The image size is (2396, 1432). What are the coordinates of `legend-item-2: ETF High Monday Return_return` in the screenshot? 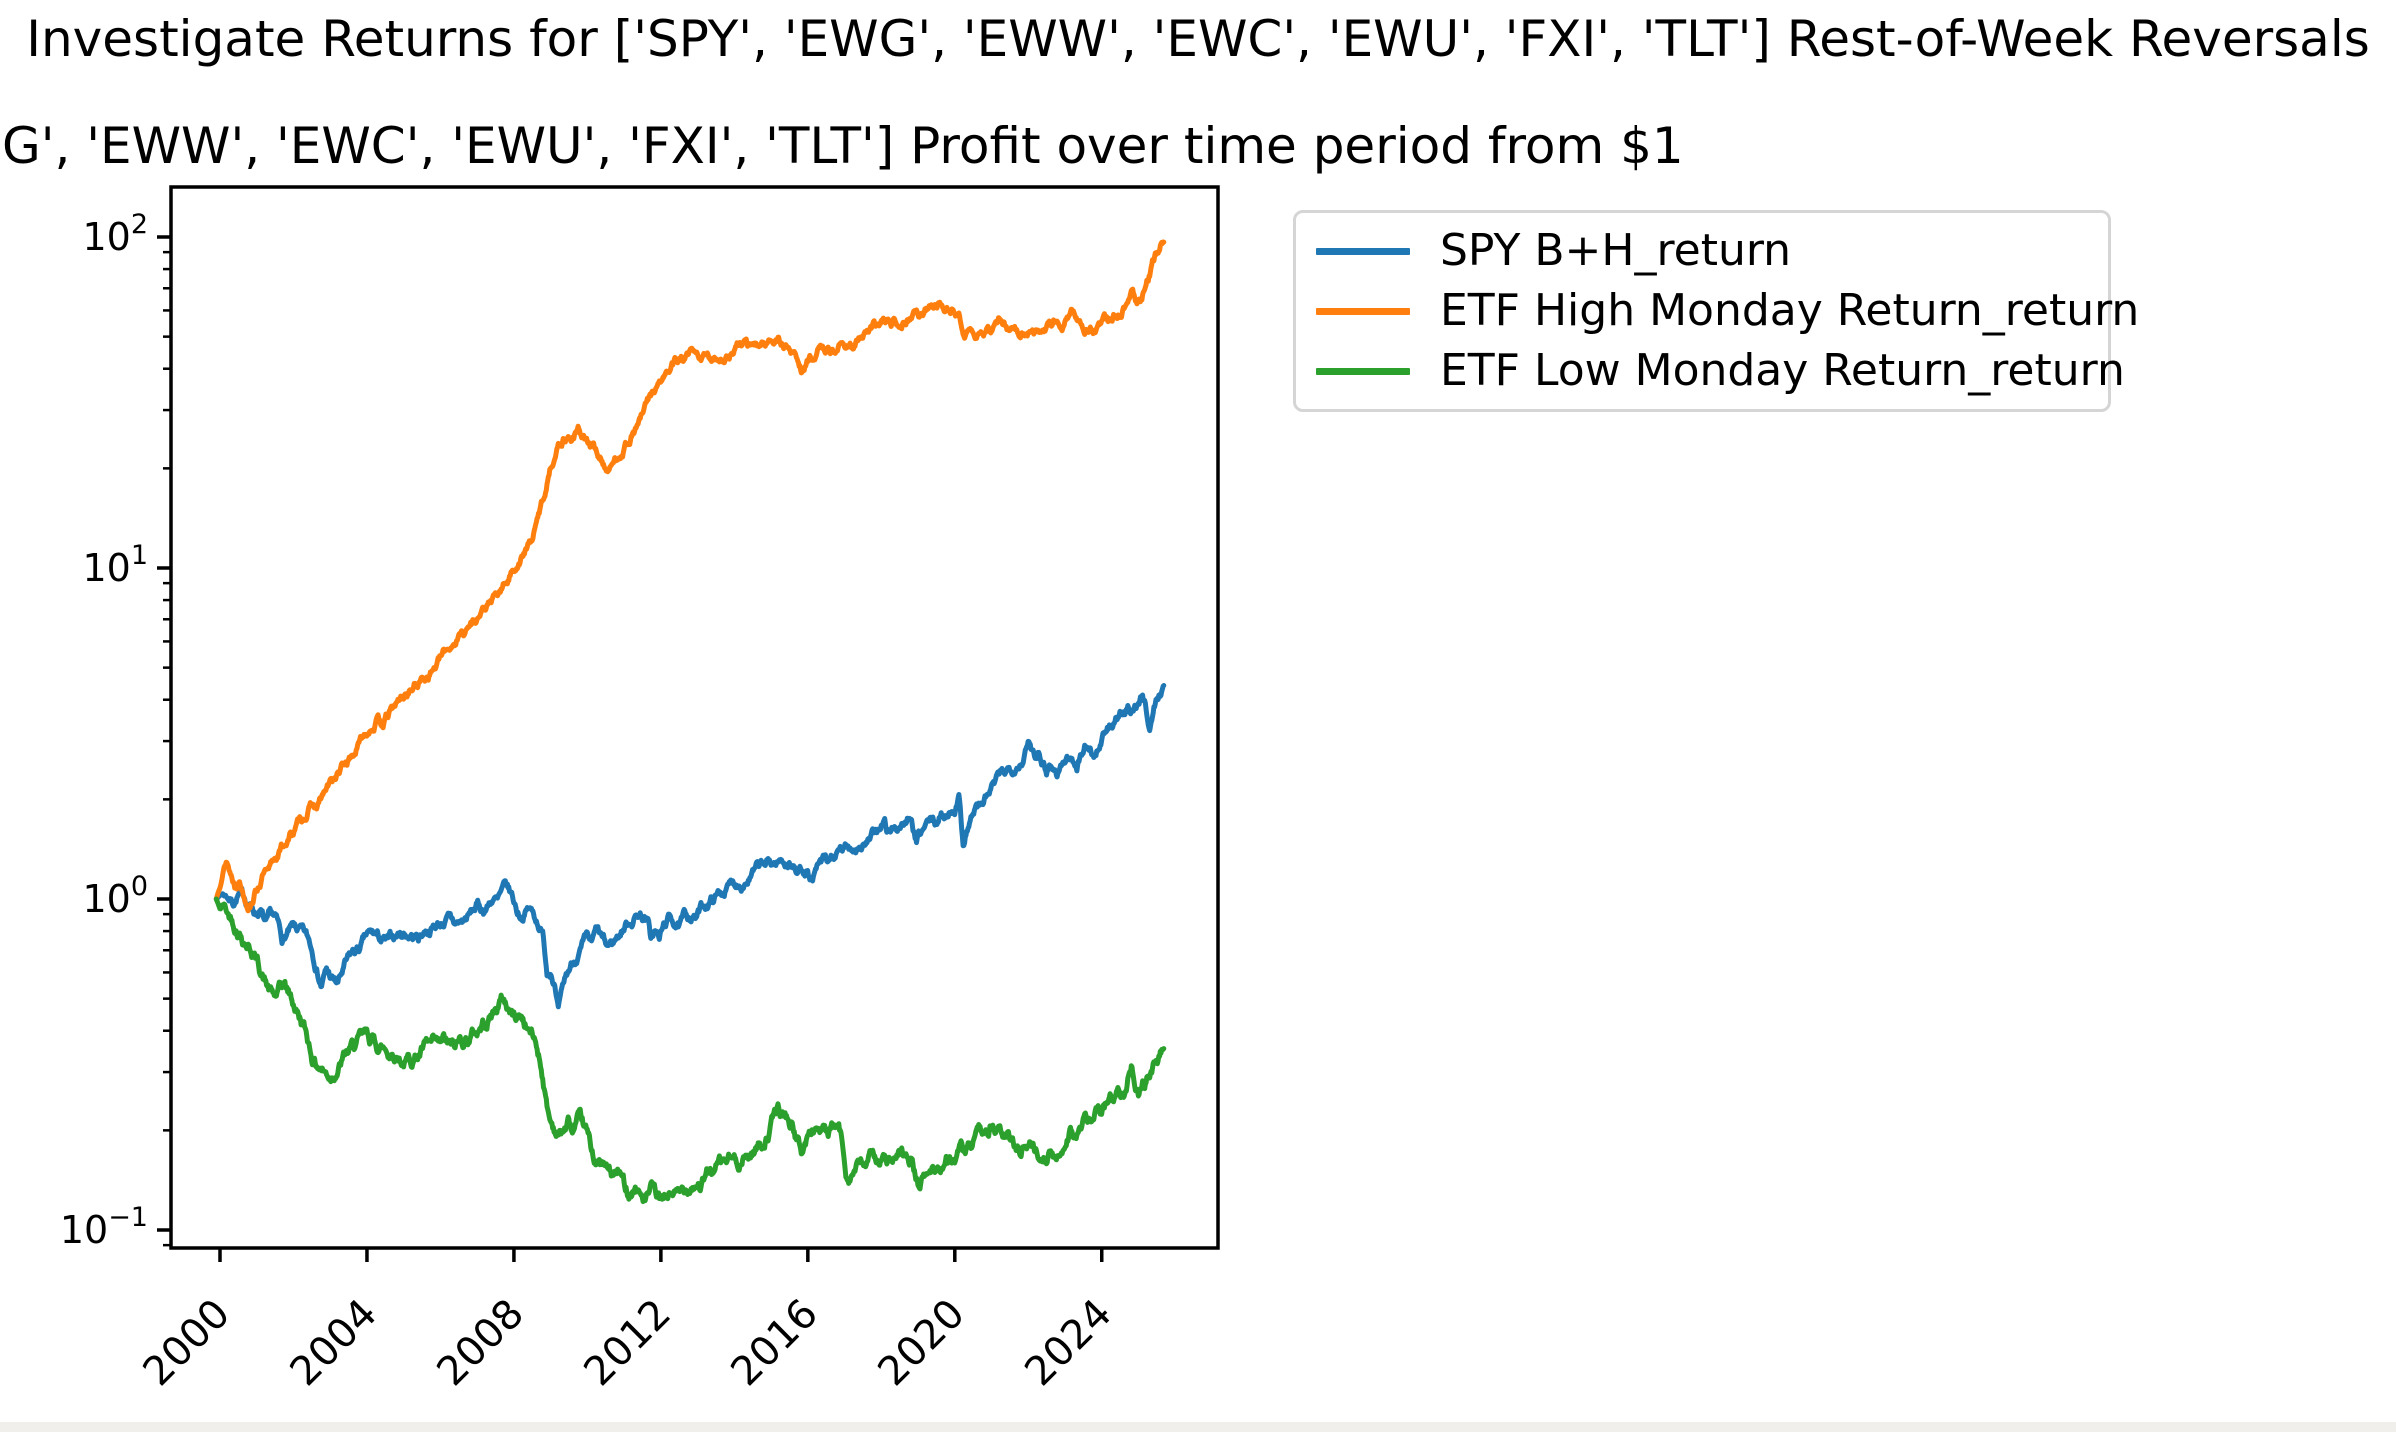 It's located at (1727, 311).